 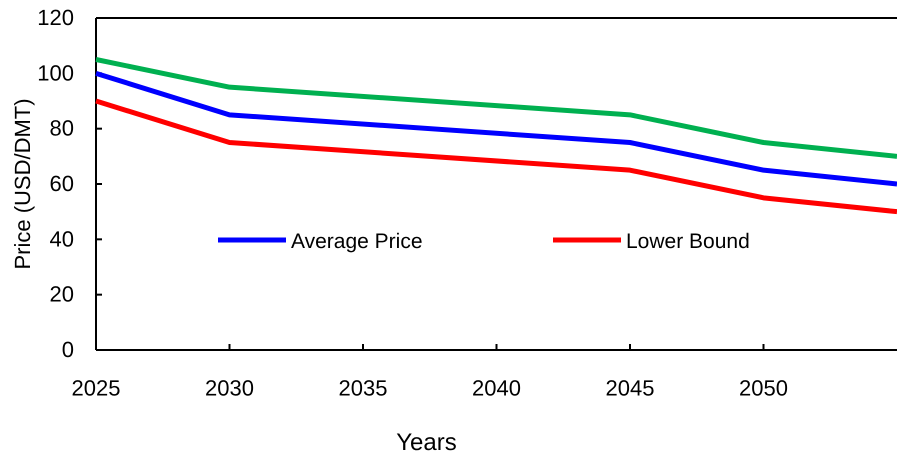 What do you see at coordinates (62, 294) in the screenshot?
I see `y-tick-label: 20` at bounding box center [62, 294].